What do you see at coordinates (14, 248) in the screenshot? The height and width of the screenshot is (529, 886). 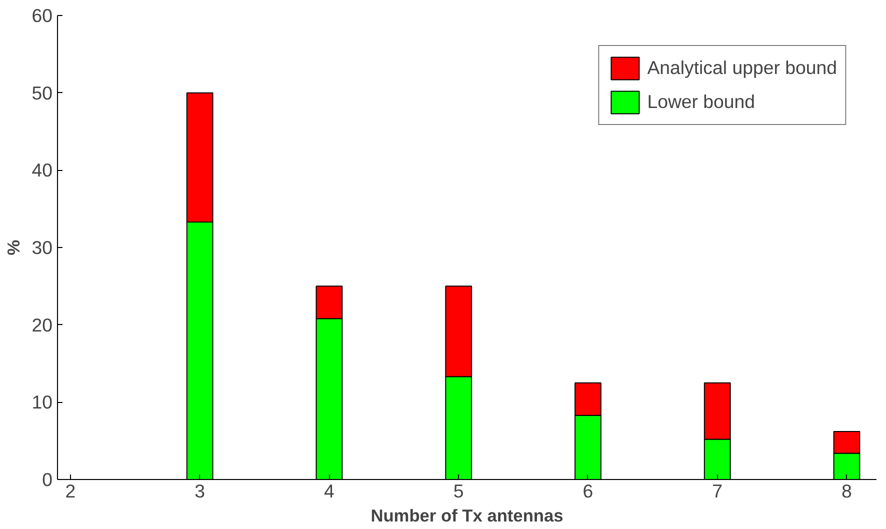 I see `y-axis-title: %` at bounding box center [14, 248].